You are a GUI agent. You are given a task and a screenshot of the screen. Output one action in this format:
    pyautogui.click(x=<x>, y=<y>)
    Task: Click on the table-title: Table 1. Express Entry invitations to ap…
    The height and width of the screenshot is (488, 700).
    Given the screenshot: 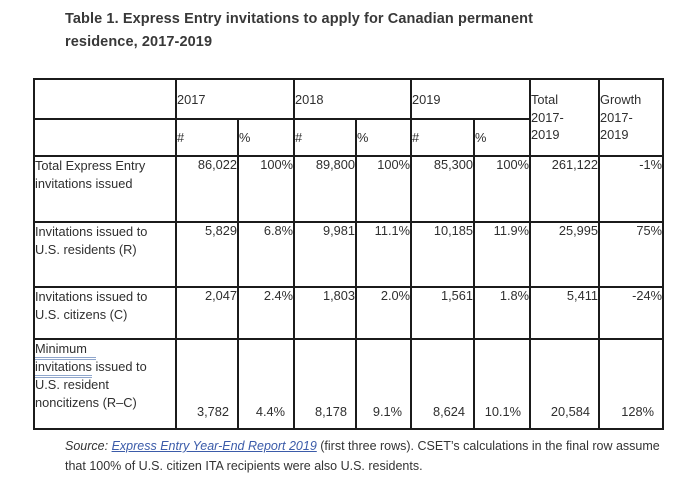 What is the action you would take?
    pyautogui.click(x=299, y=31)
    